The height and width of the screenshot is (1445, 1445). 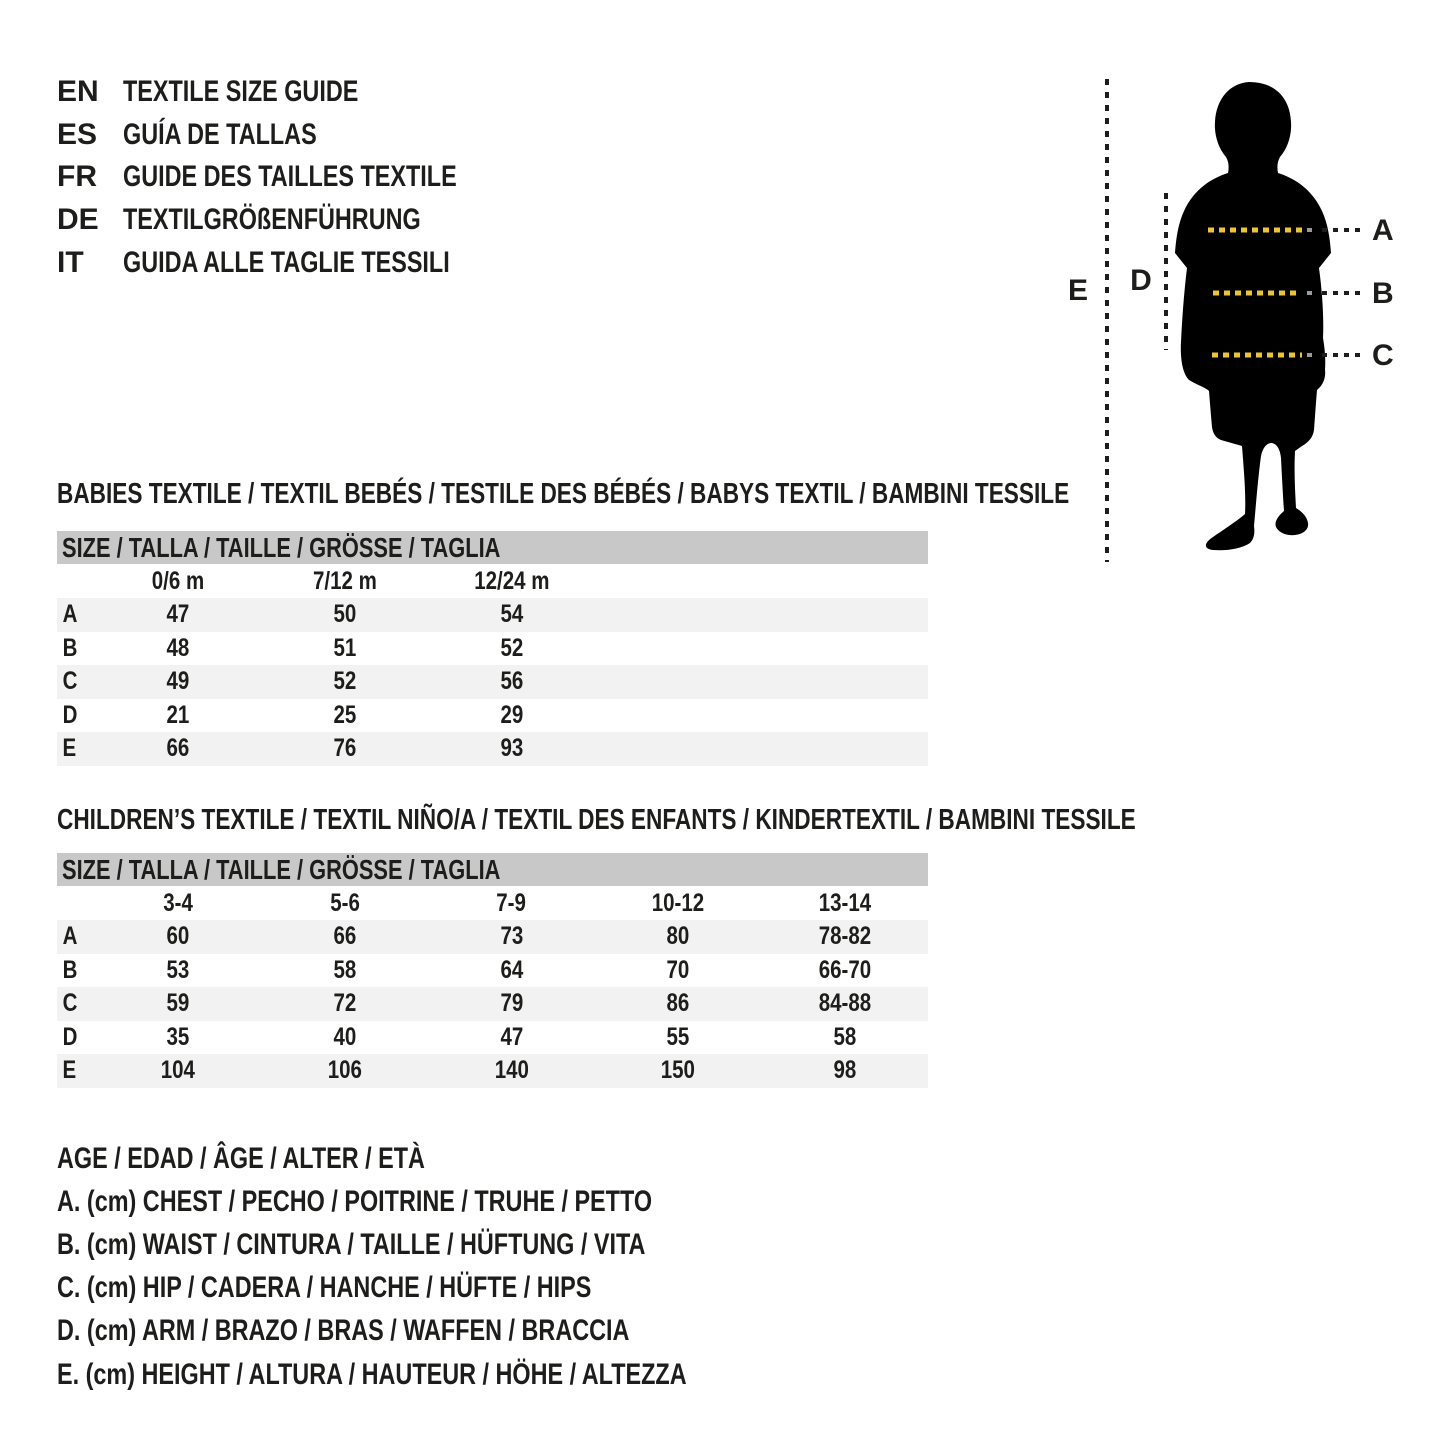 What do you see at coordinates (70, 614) in the screenshot?
I see `row-label: A` at bounding box center [70, 614].